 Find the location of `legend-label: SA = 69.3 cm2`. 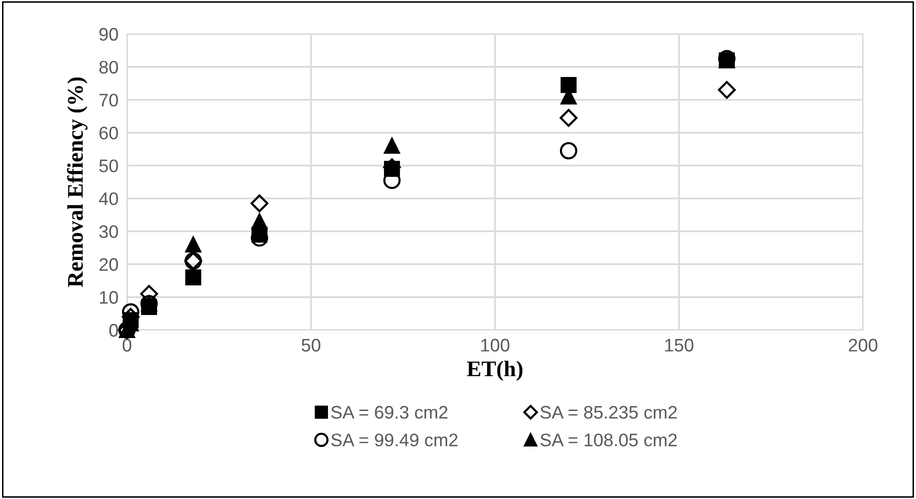

legend-label: SA = 69.3 cm2 is located at coordinates (389, 412).